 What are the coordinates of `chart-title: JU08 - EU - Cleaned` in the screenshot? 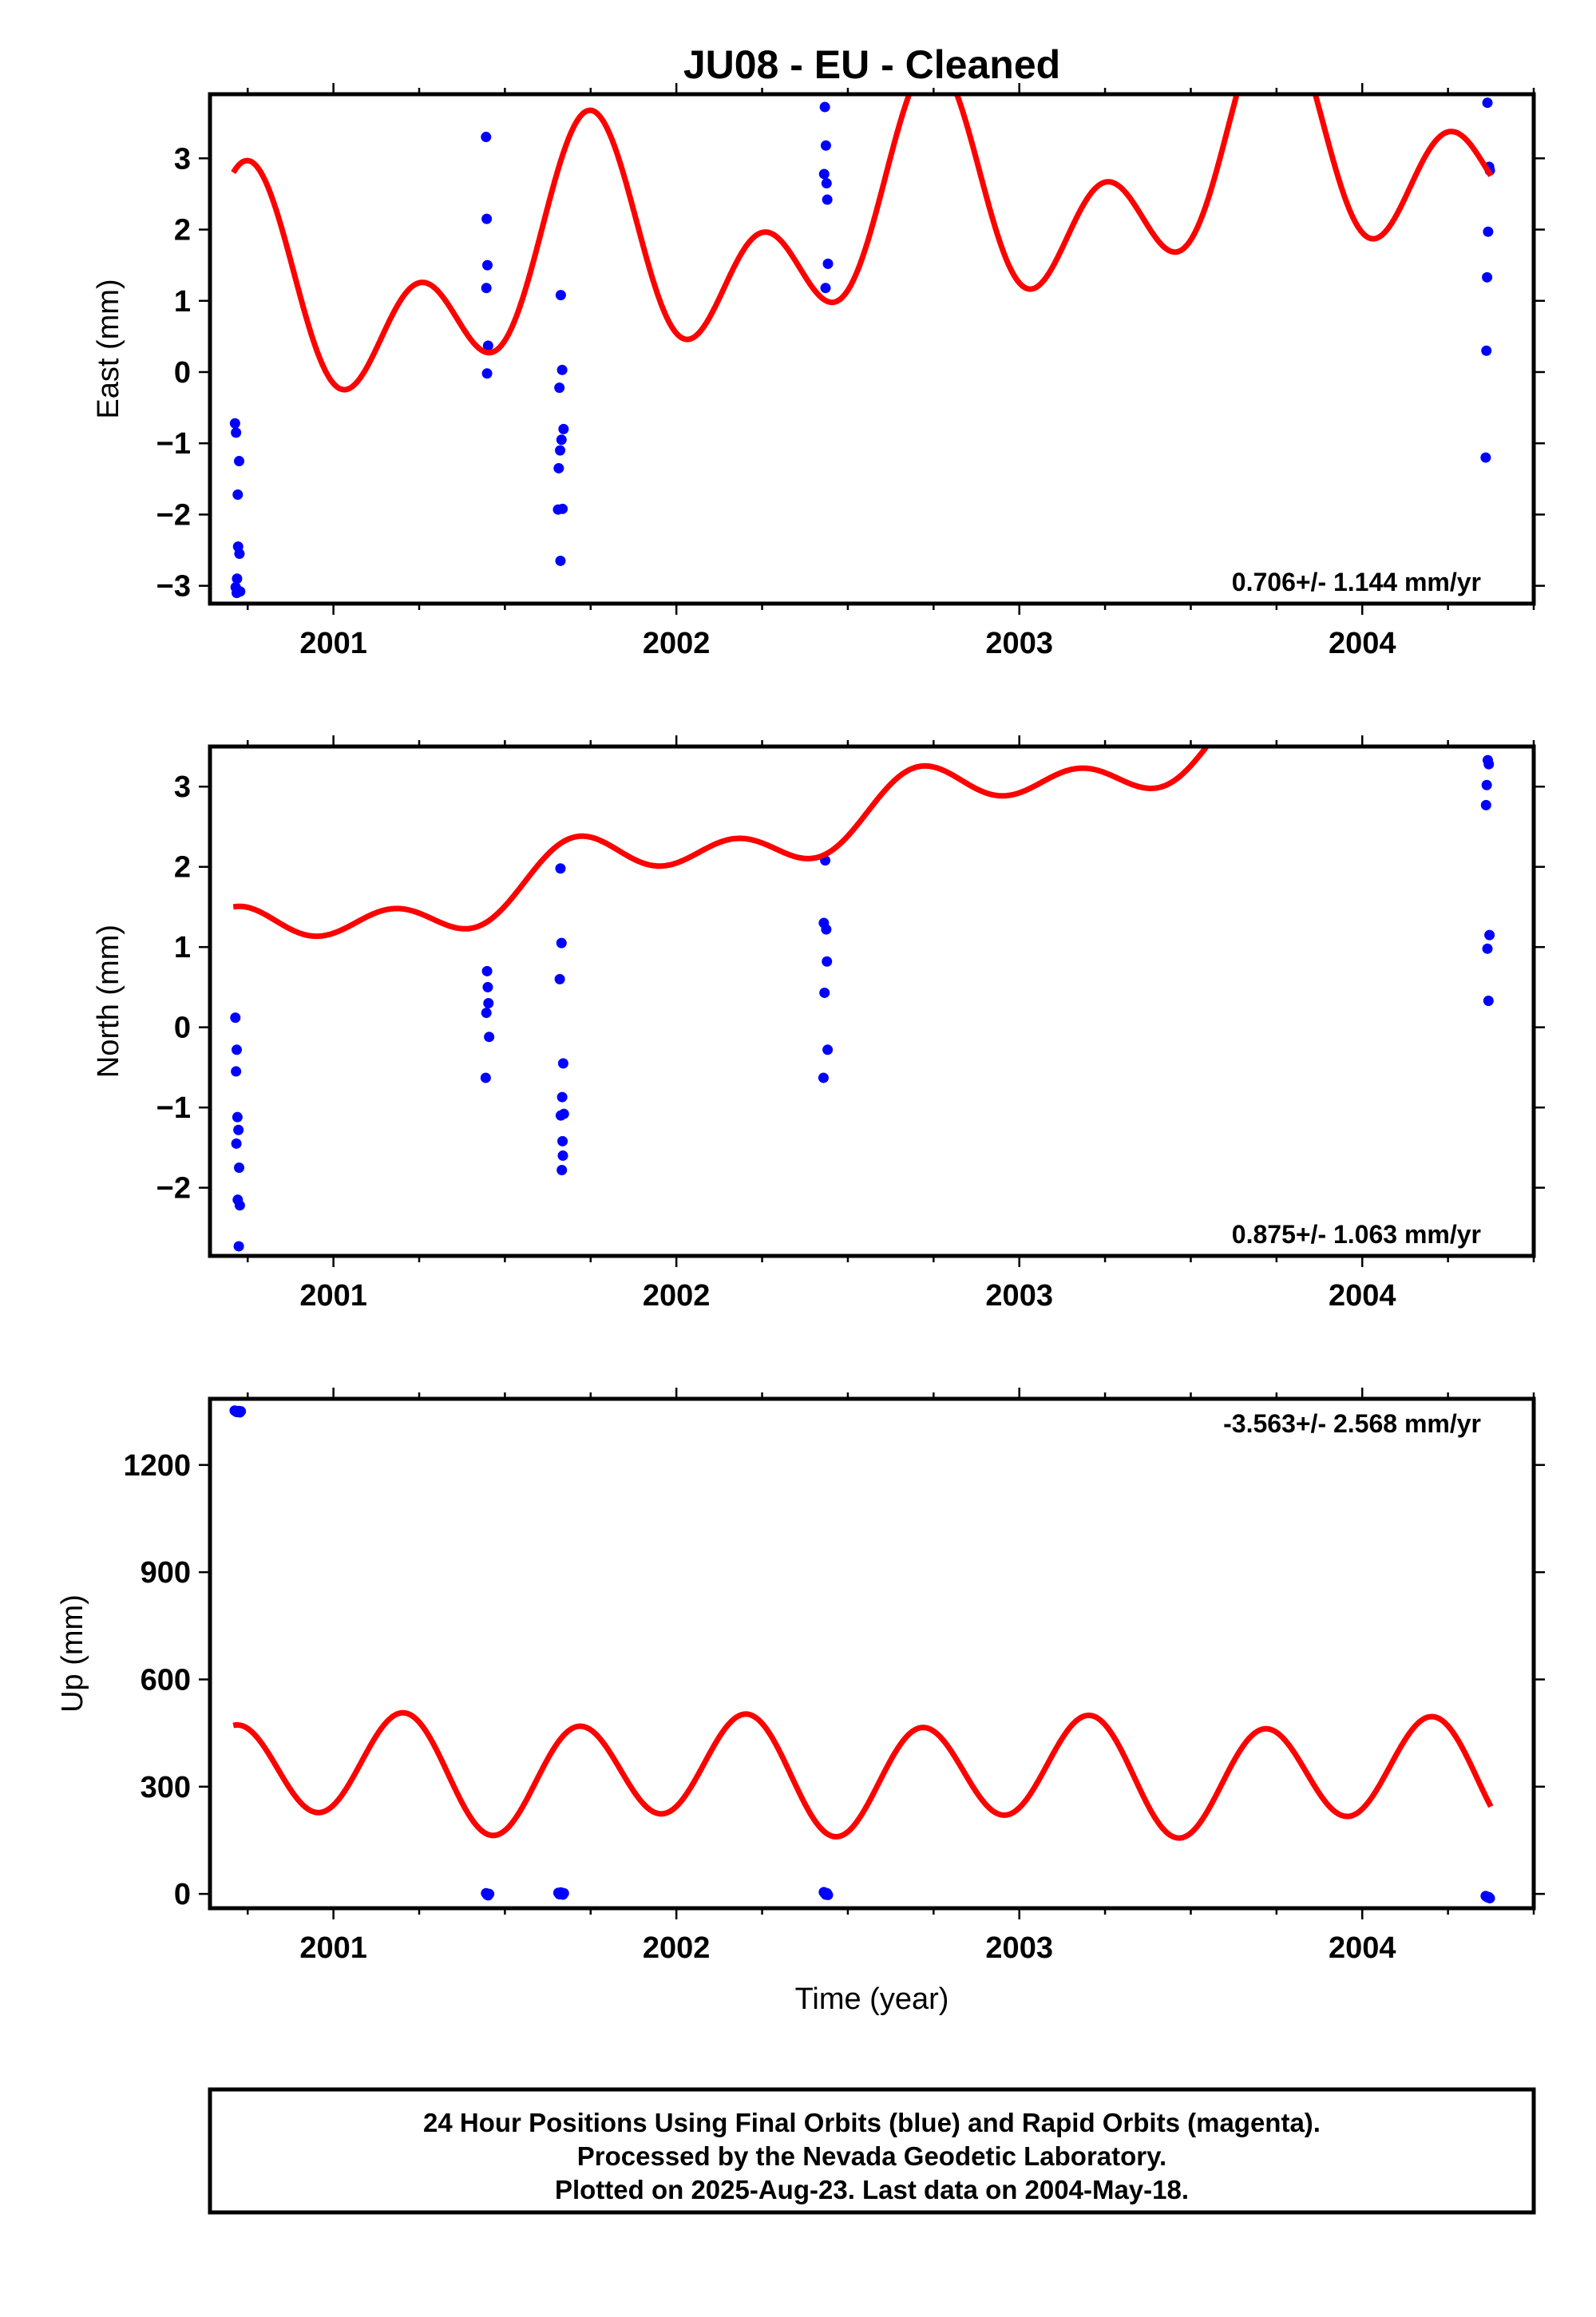 It's located at (871, 64).